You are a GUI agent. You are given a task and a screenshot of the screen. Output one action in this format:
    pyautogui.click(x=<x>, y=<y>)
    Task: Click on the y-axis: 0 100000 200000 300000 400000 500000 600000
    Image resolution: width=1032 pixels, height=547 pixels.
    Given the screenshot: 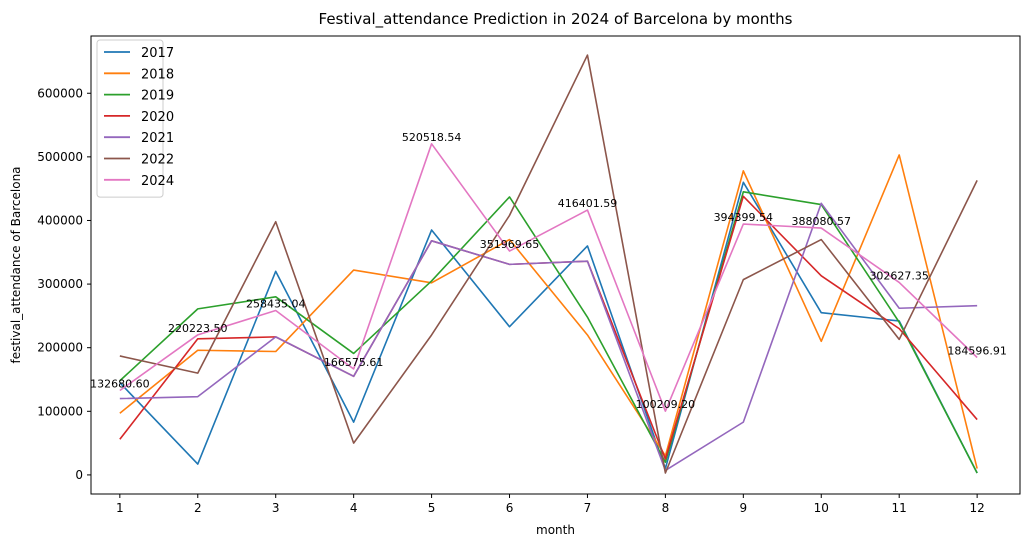 What is the action you would take?
    pyautogui.click(x=64, y=284)
    